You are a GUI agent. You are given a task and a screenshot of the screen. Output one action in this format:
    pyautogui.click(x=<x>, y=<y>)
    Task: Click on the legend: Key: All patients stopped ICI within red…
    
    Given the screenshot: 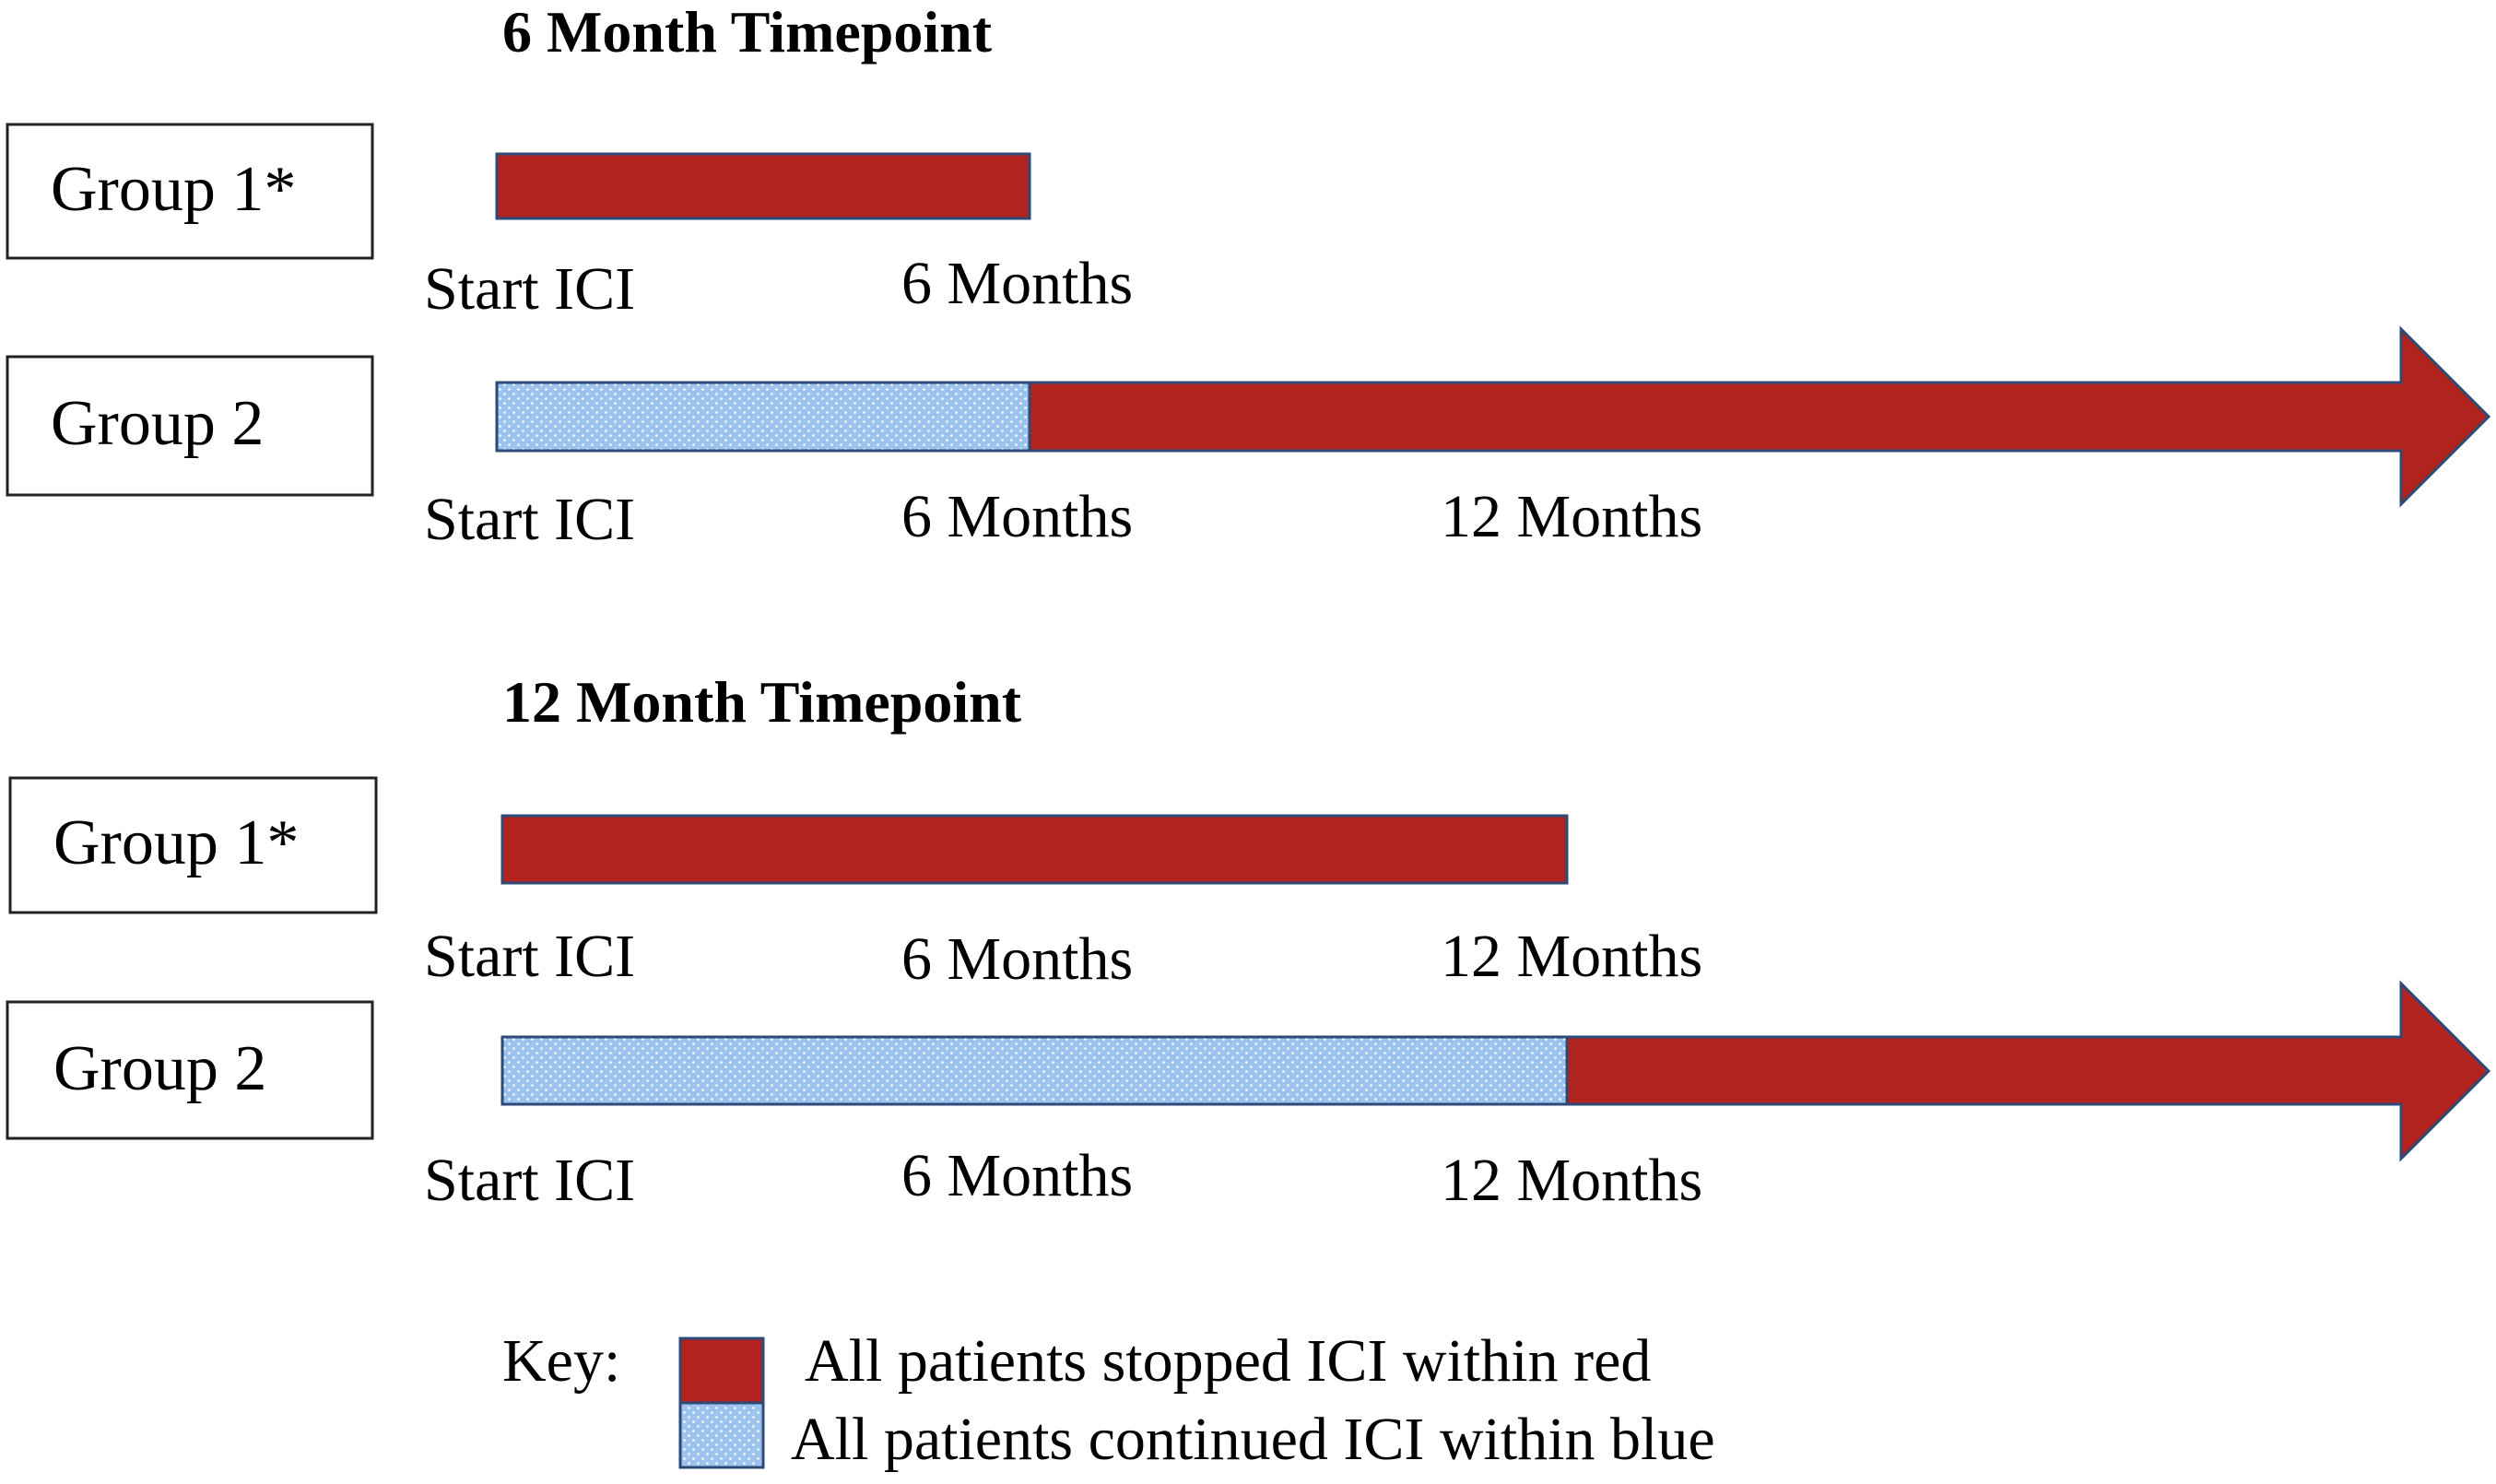 What is the action you would take?
    pyautogui.click(x=1108, y=1400)
    